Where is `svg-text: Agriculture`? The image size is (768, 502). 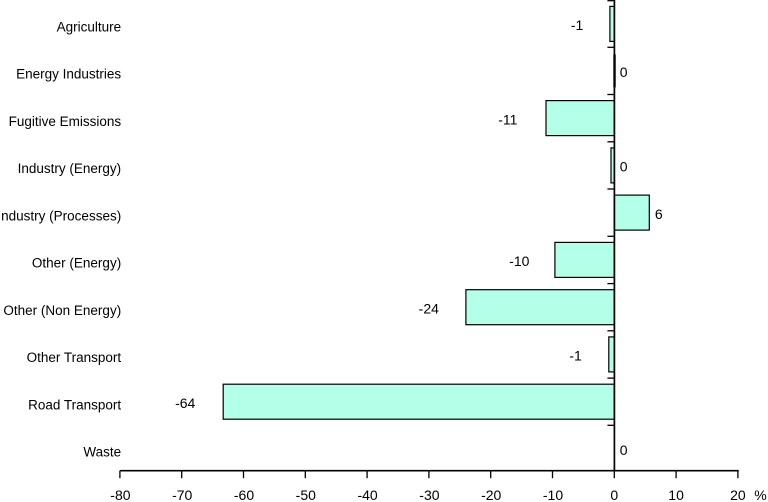
svg-text: Agriculture is located at coordinates (89, 26).